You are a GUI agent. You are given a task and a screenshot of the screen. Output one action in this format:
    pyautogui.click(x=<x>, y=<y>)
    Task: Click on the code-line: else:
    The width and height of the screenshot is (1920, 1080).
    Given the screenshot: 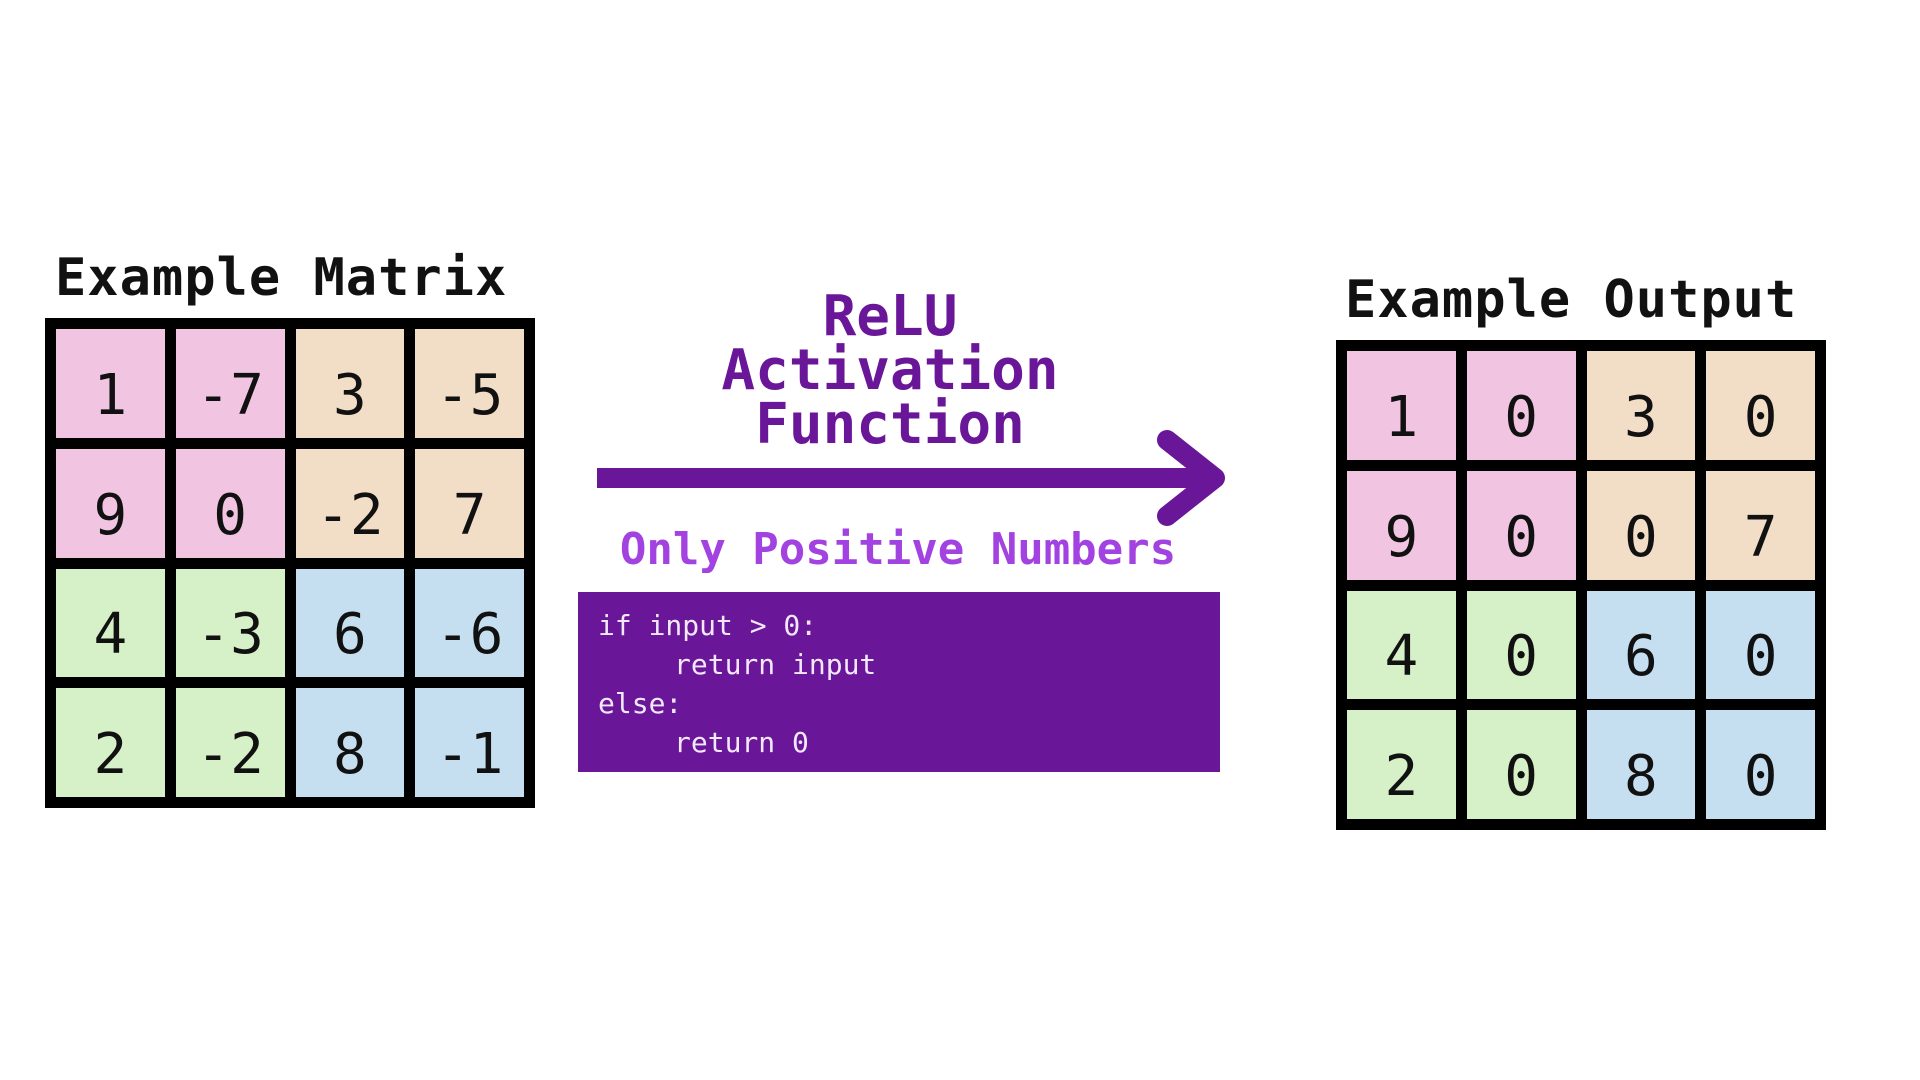 What is the action you would take?
    pyautogui.click(x=640, y=703)
    